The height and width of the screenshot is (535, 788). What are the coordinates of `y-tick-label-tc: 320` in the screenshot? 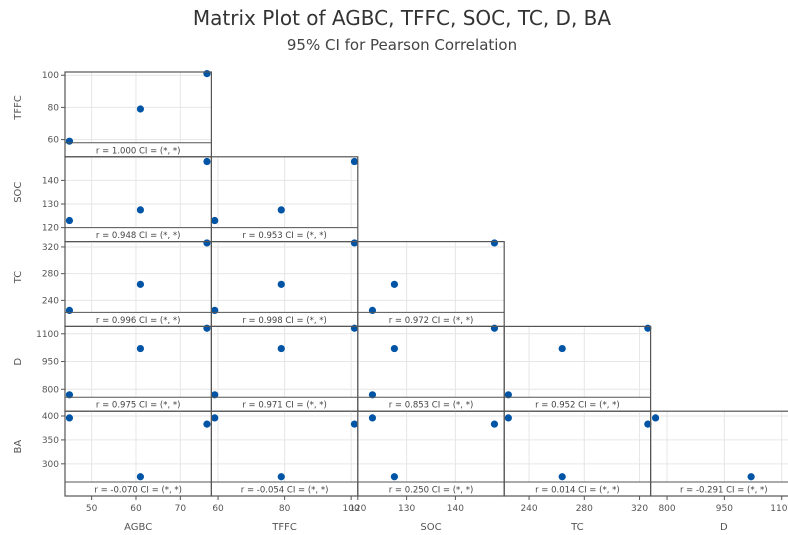 It's located at (50, 248).